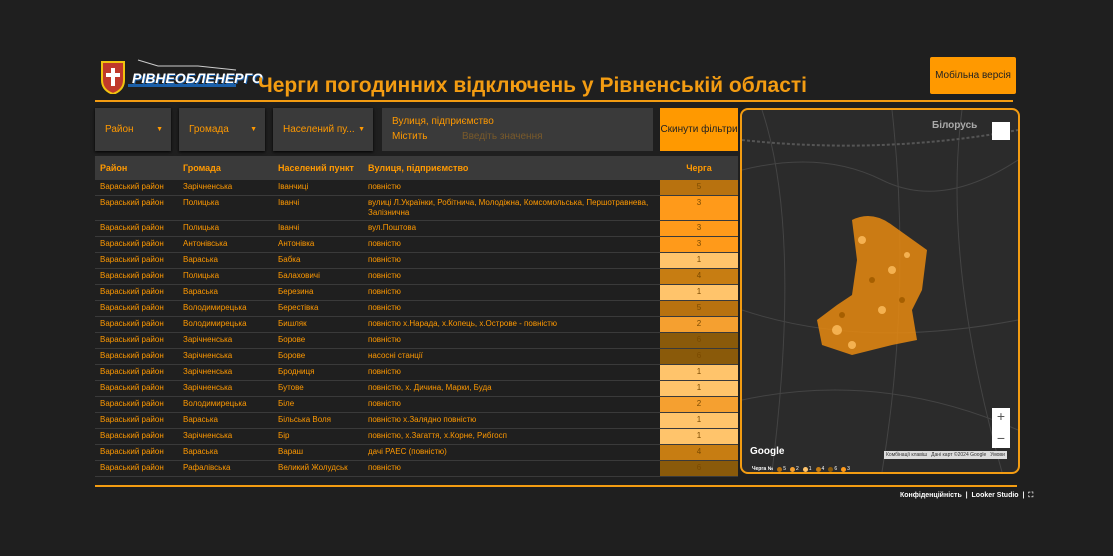  What do you see at coordinates (511, 420) in the screenshot?
I see `table-cell: повністю х.Залядно повністю` at bounding box center [511, 420].